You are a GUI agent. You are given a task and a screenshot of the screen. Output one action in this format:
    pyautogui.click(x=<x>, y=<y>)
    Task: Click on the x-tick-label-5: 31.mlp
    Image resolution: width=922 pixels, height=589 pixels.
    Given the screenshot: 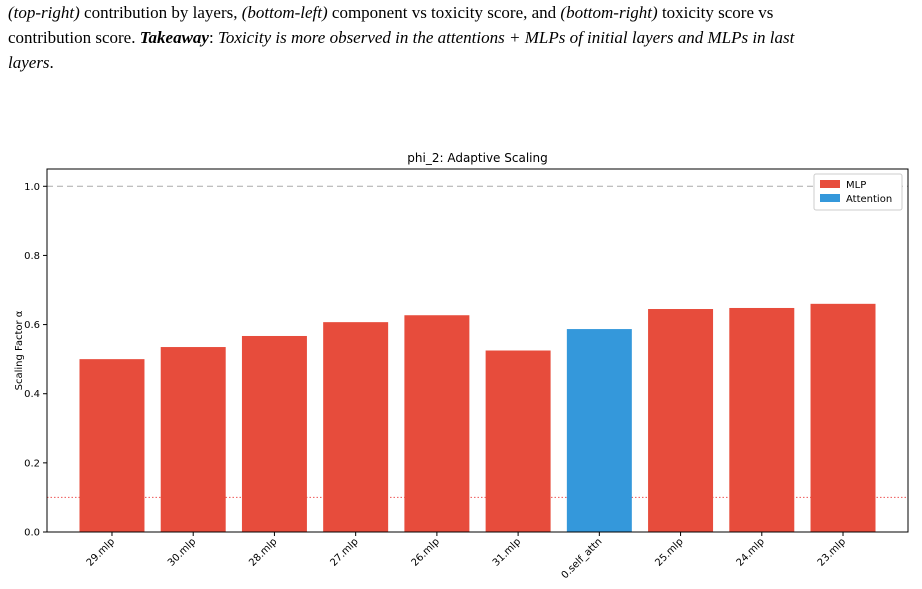 What is the action you would take?
    pyautogui.click(x=507, y=552)
    